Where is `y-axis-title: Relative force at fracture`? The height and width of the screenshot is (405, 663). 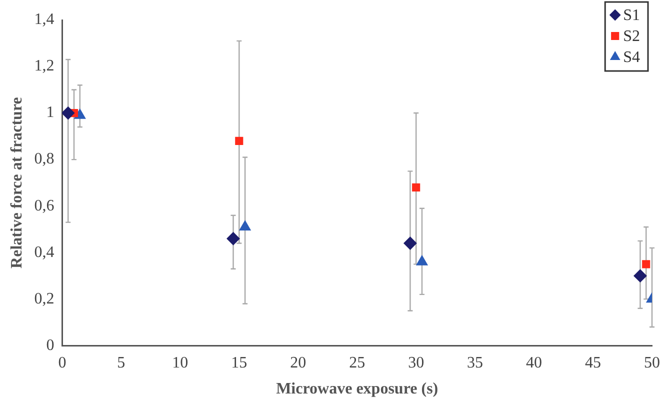
y-axis-title: Relative force at fracture is located at coordinates (17, 182).